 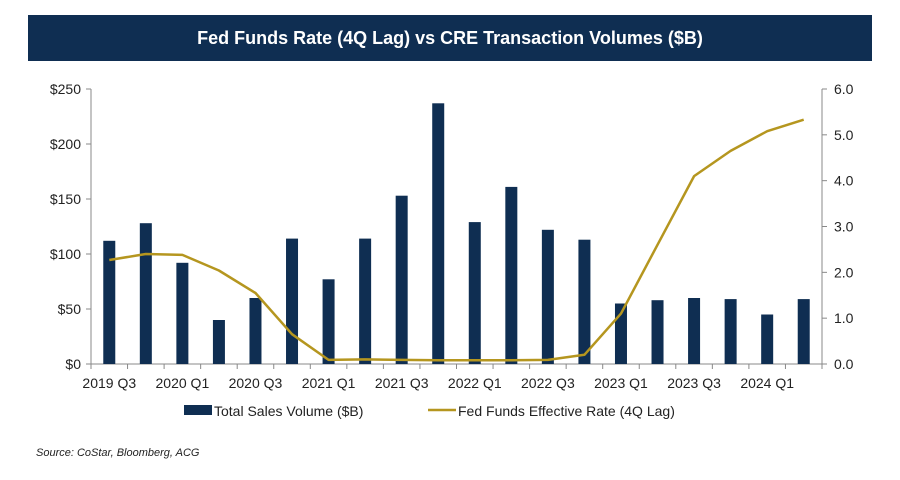 What do you see at coordinates (65, 254) in the screenshot?
I see `y-left-tick-label: $100` at bounding box center [65, 254].